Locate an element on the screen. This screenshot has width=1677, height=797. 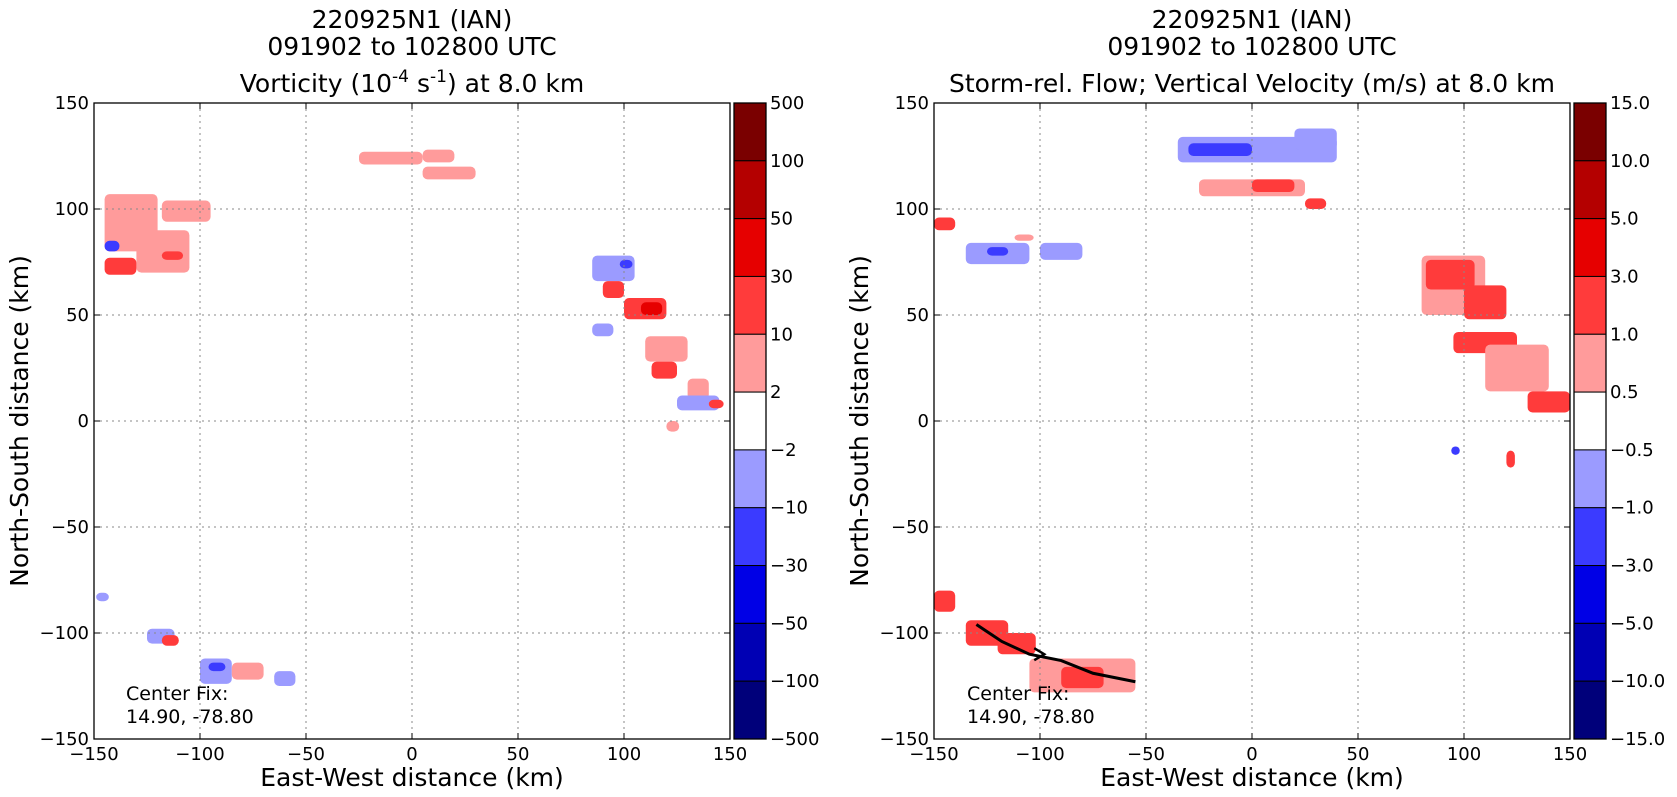
y-tick-label: −50 is located at coordinates (910, 527).